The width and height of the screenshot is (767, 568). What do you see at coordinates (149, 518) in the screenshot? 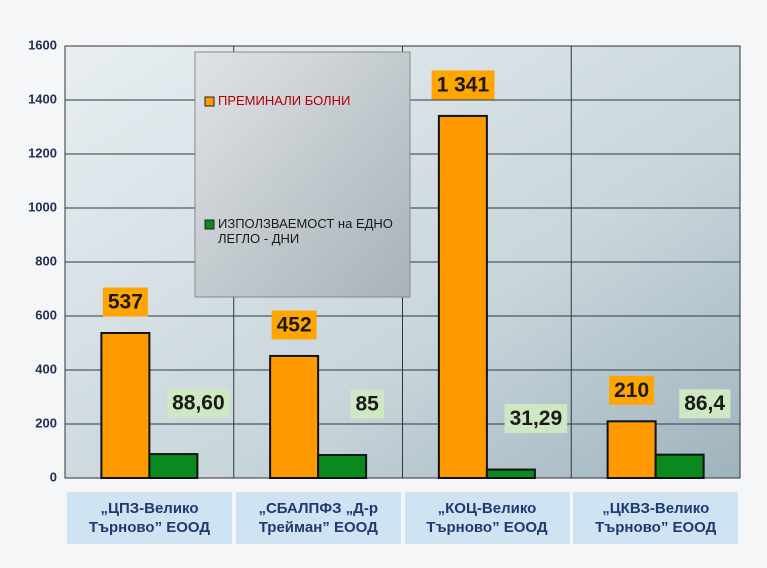
I see `x-tick-label: „ЦПЗ-Велико Търново” ЕООД` at bounding box center [149, 518].